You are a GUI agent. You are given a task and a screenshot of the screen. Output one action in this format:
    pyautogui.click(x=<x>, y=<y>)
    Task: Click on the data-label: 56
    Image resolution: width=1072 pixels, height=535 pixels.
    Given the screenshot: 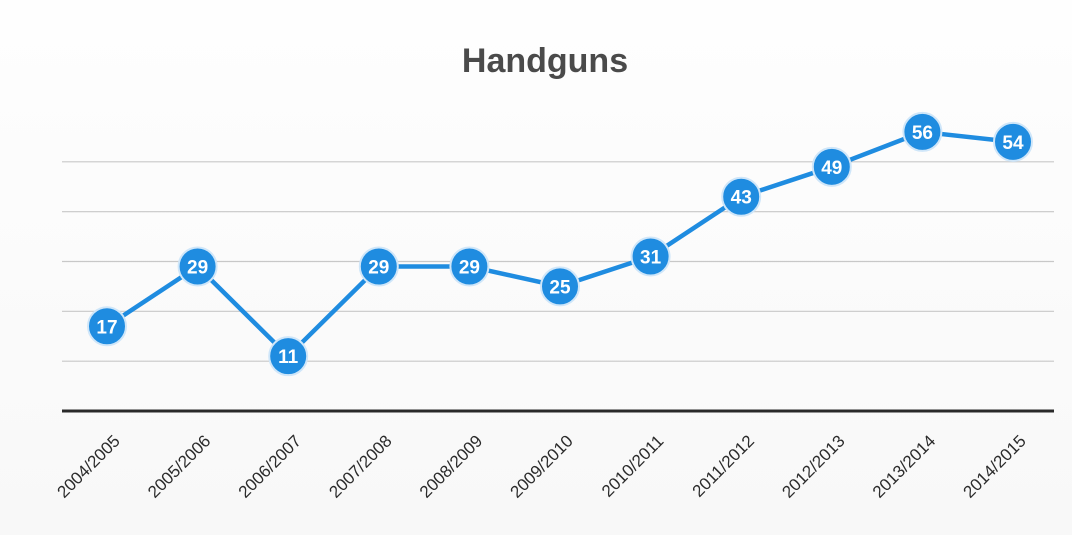 What is the action you would take?
    pyautogui.click(x=922, y=133)
    